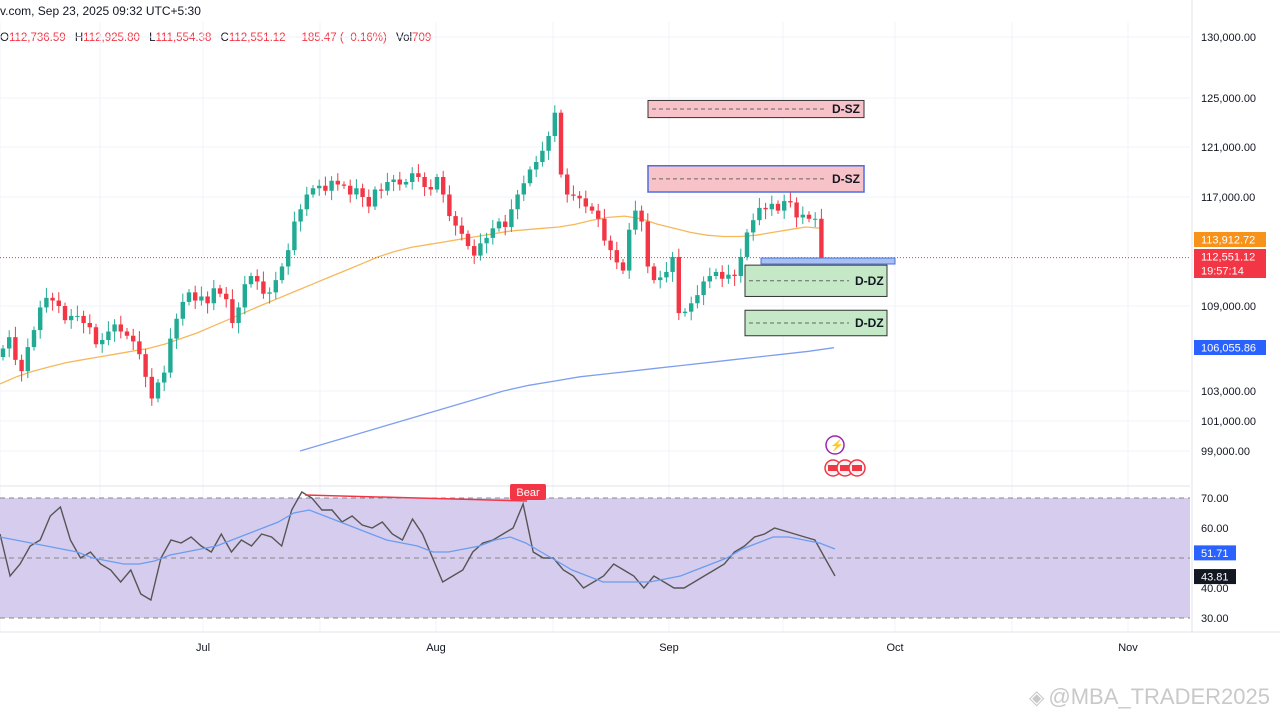 The image size is (1280, 720). What do you see at coordinates (1225, 452) in the screenshot?
I see `price-tick-label: 99,000.00` at bounding box center [1225, 452].